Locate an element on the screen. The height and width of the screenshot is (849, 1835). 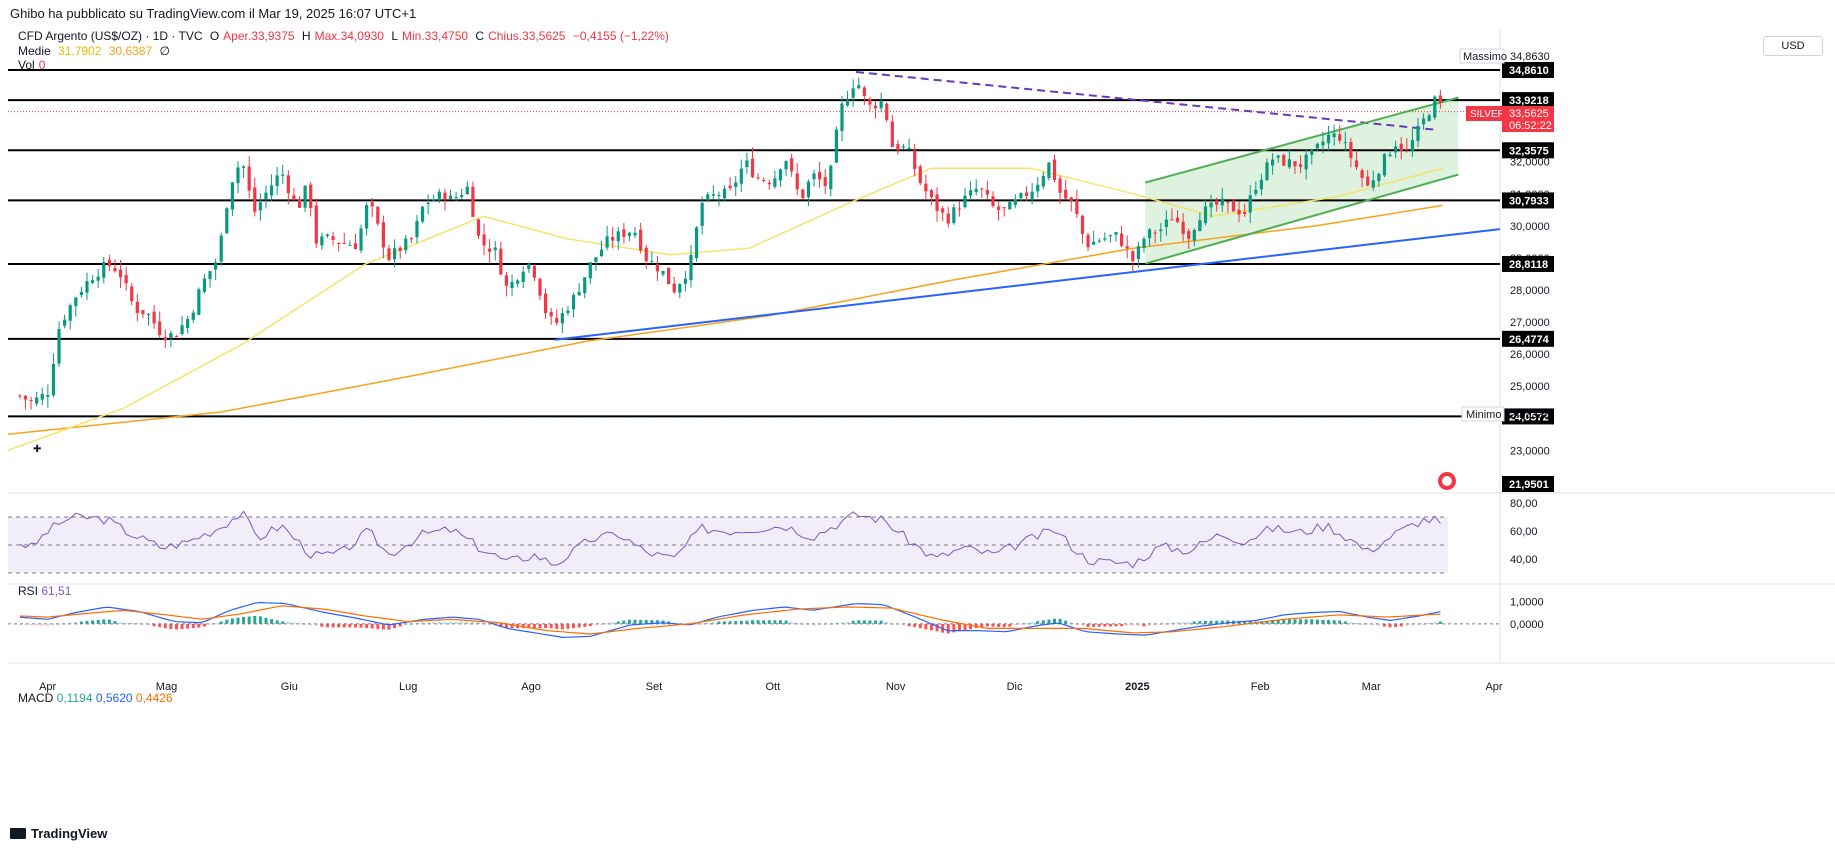
crosshair-marker: ✚ is located at coordinates (37, 449).